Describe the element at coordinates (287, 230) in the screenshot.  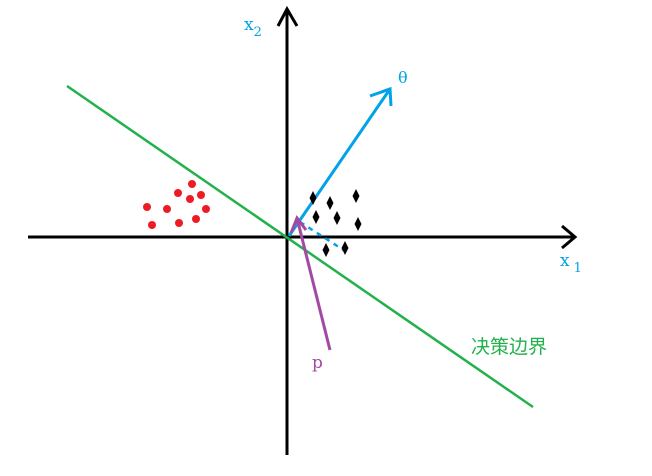
I see `x2-axis` at that location.